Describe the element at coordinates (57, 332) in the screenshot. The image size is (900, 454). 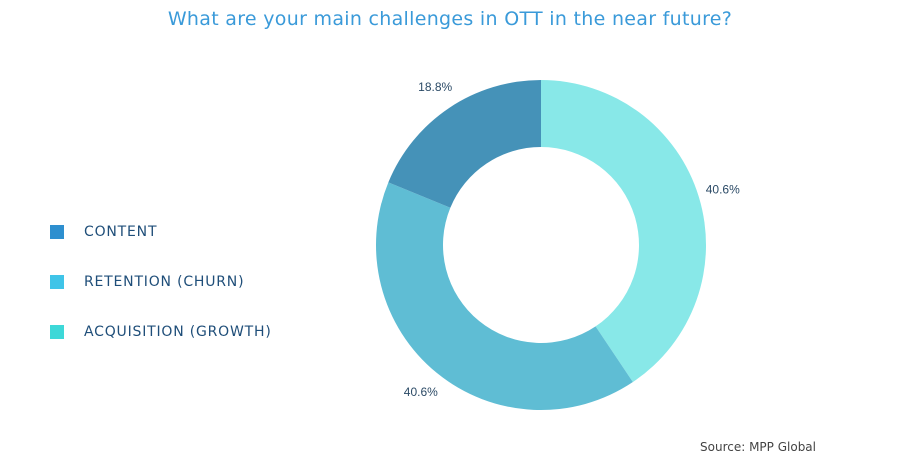
I see `legend-swatch-acquisition` at that location.